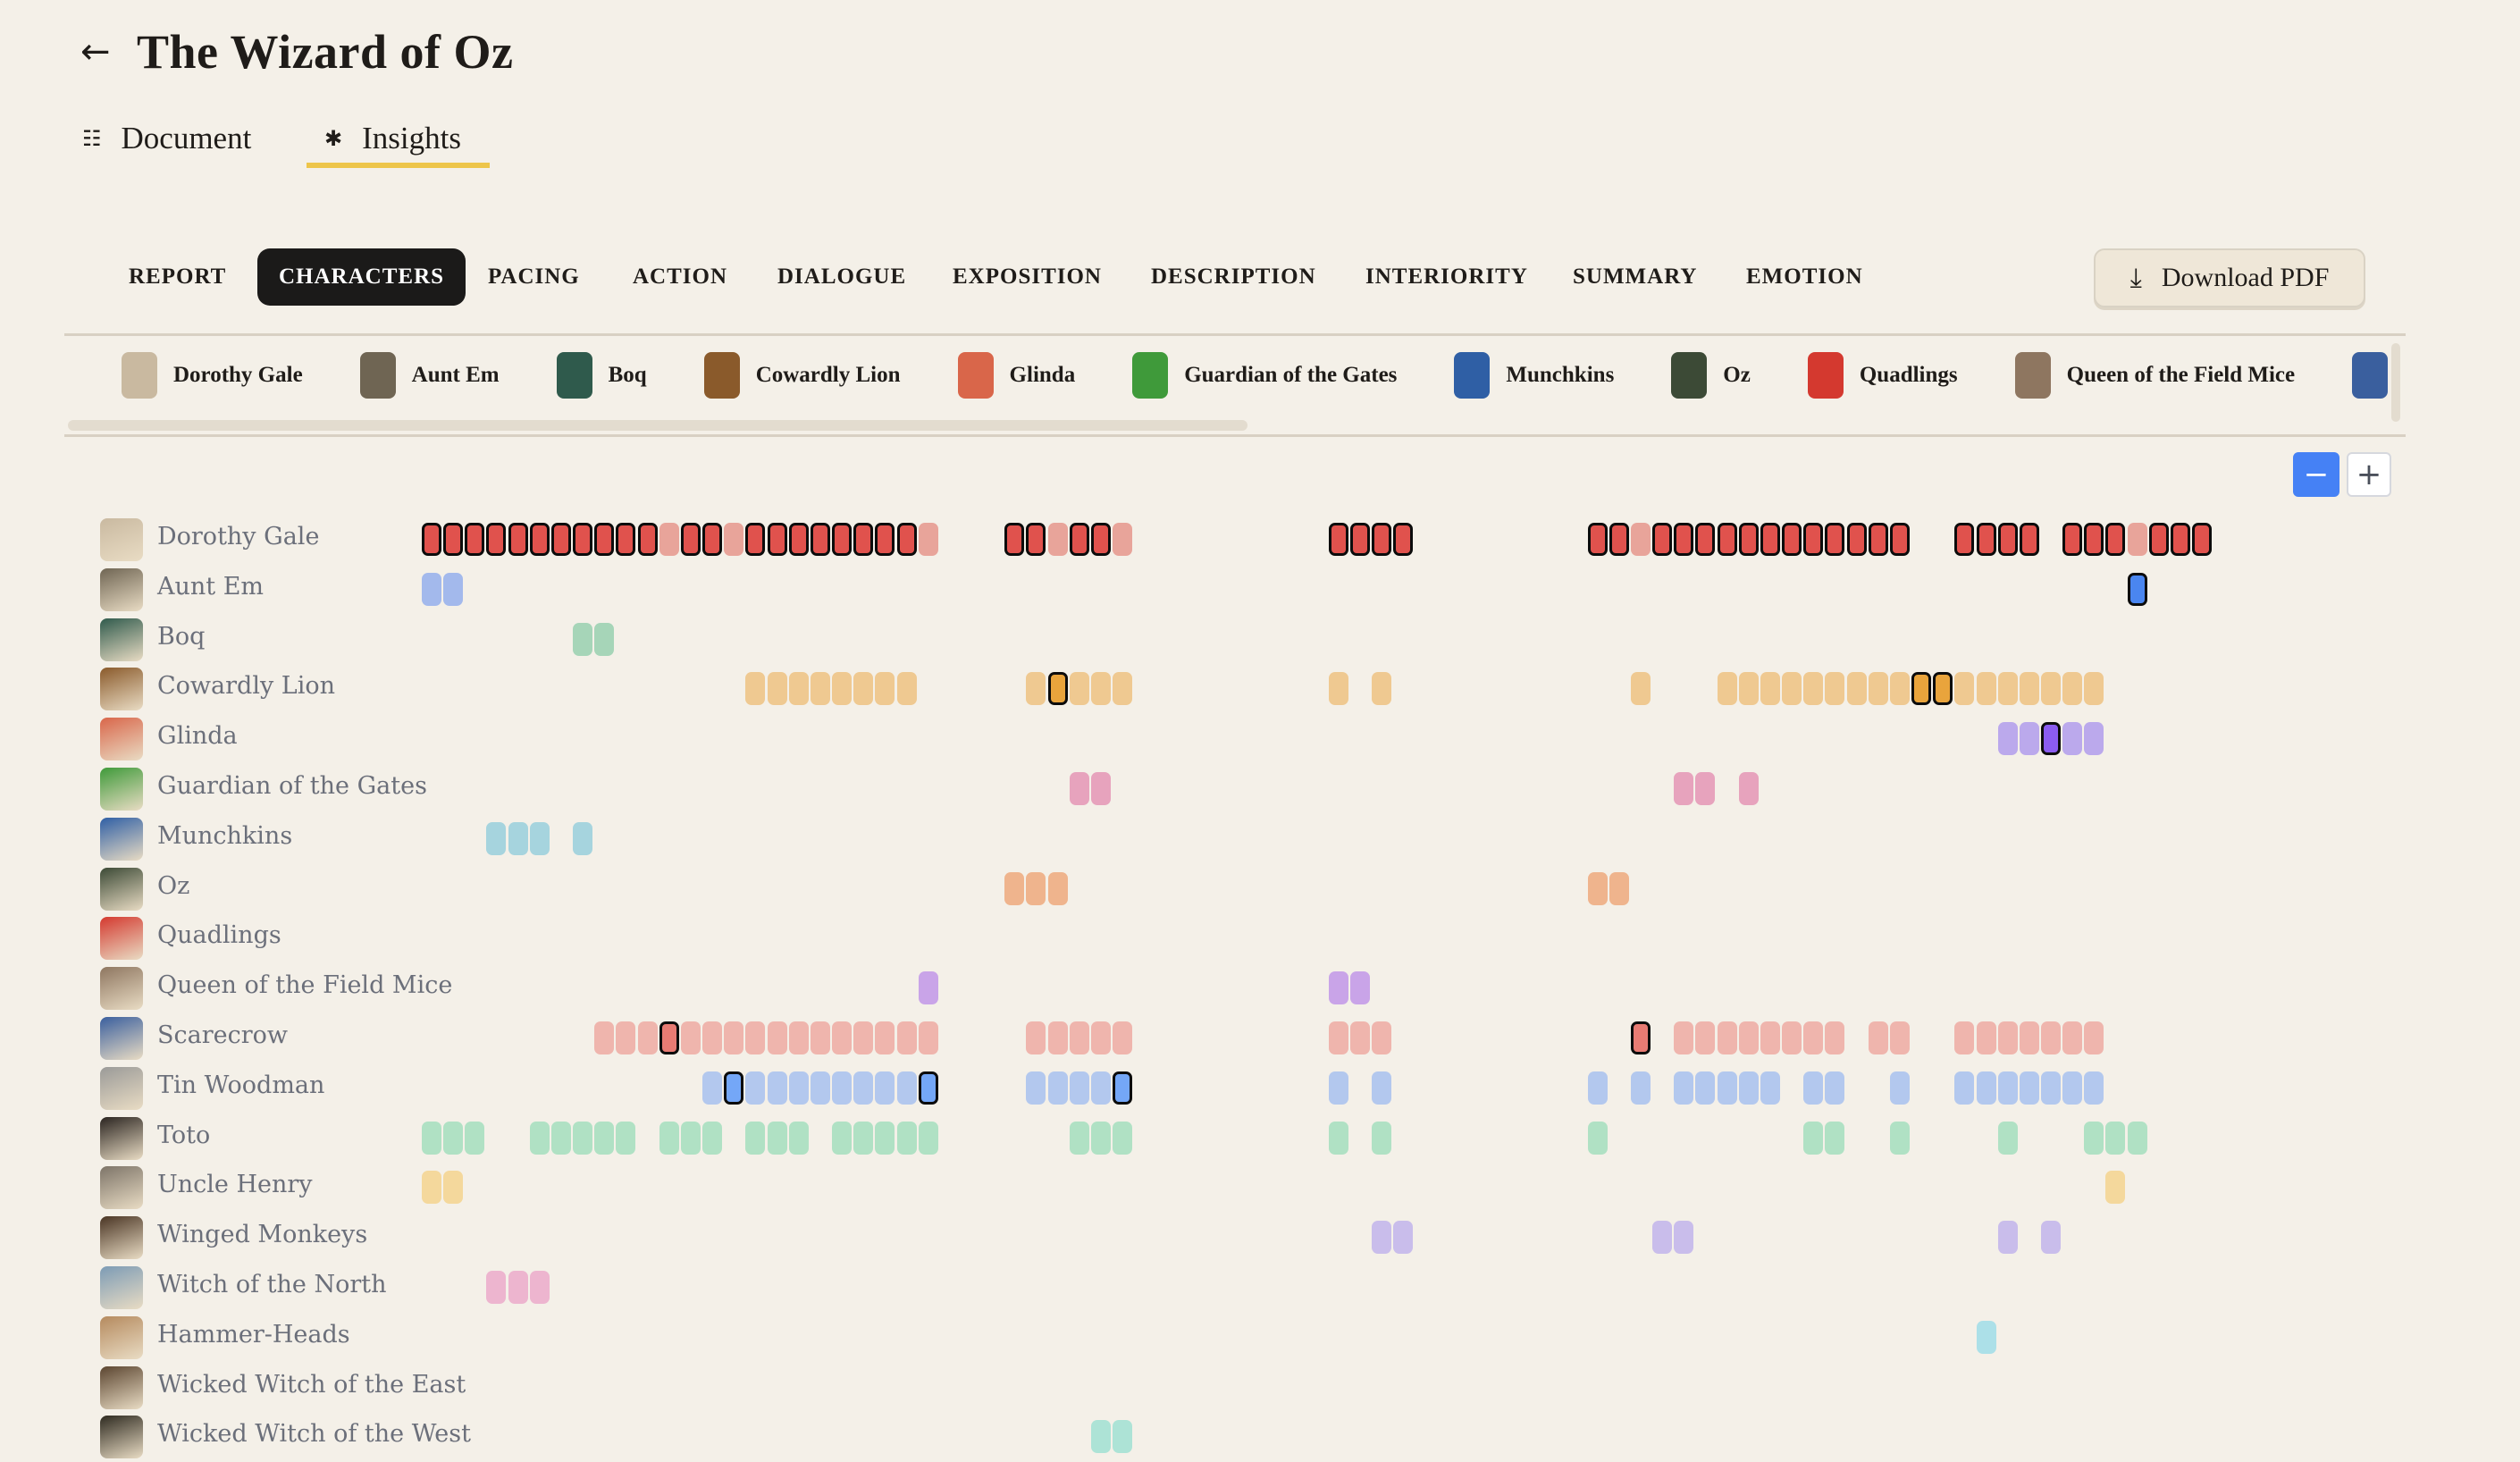 The image size is (2520, 1462). Describe the element at coordinates (311, 1384) in the screenshot. I see `character-name: Wicked Witch of the East` at that location.